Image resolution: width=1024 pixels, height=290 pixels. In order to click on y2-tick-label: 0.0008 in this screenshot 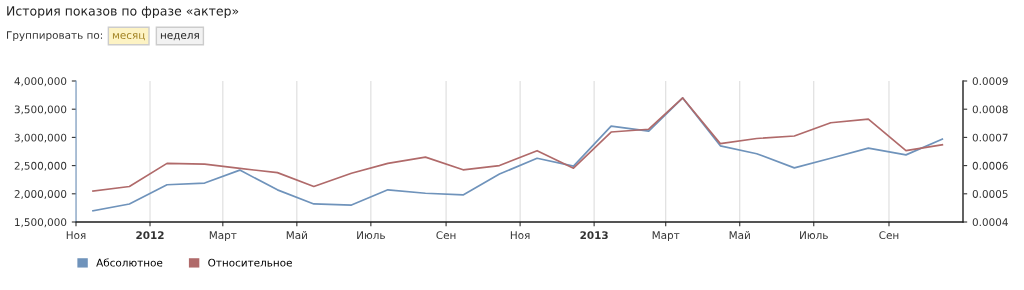, I will do `click(990, 109)`.